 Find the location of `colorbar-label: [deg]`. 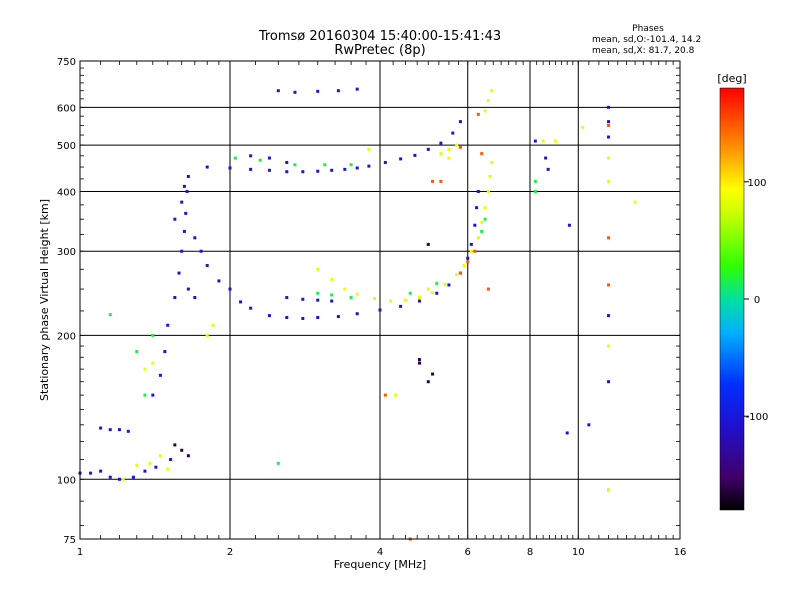

colorbar-label: [deg] is located at coordinates (731, 78).